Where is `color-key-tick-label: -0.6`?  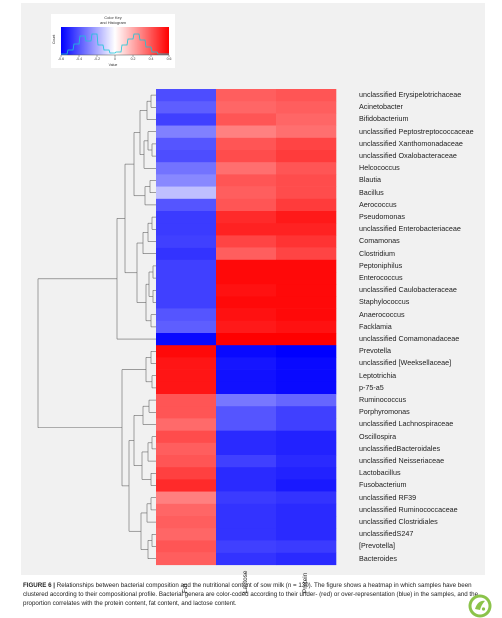 color-key-tick-label: -0.6 is located at coordinates (61, 59).